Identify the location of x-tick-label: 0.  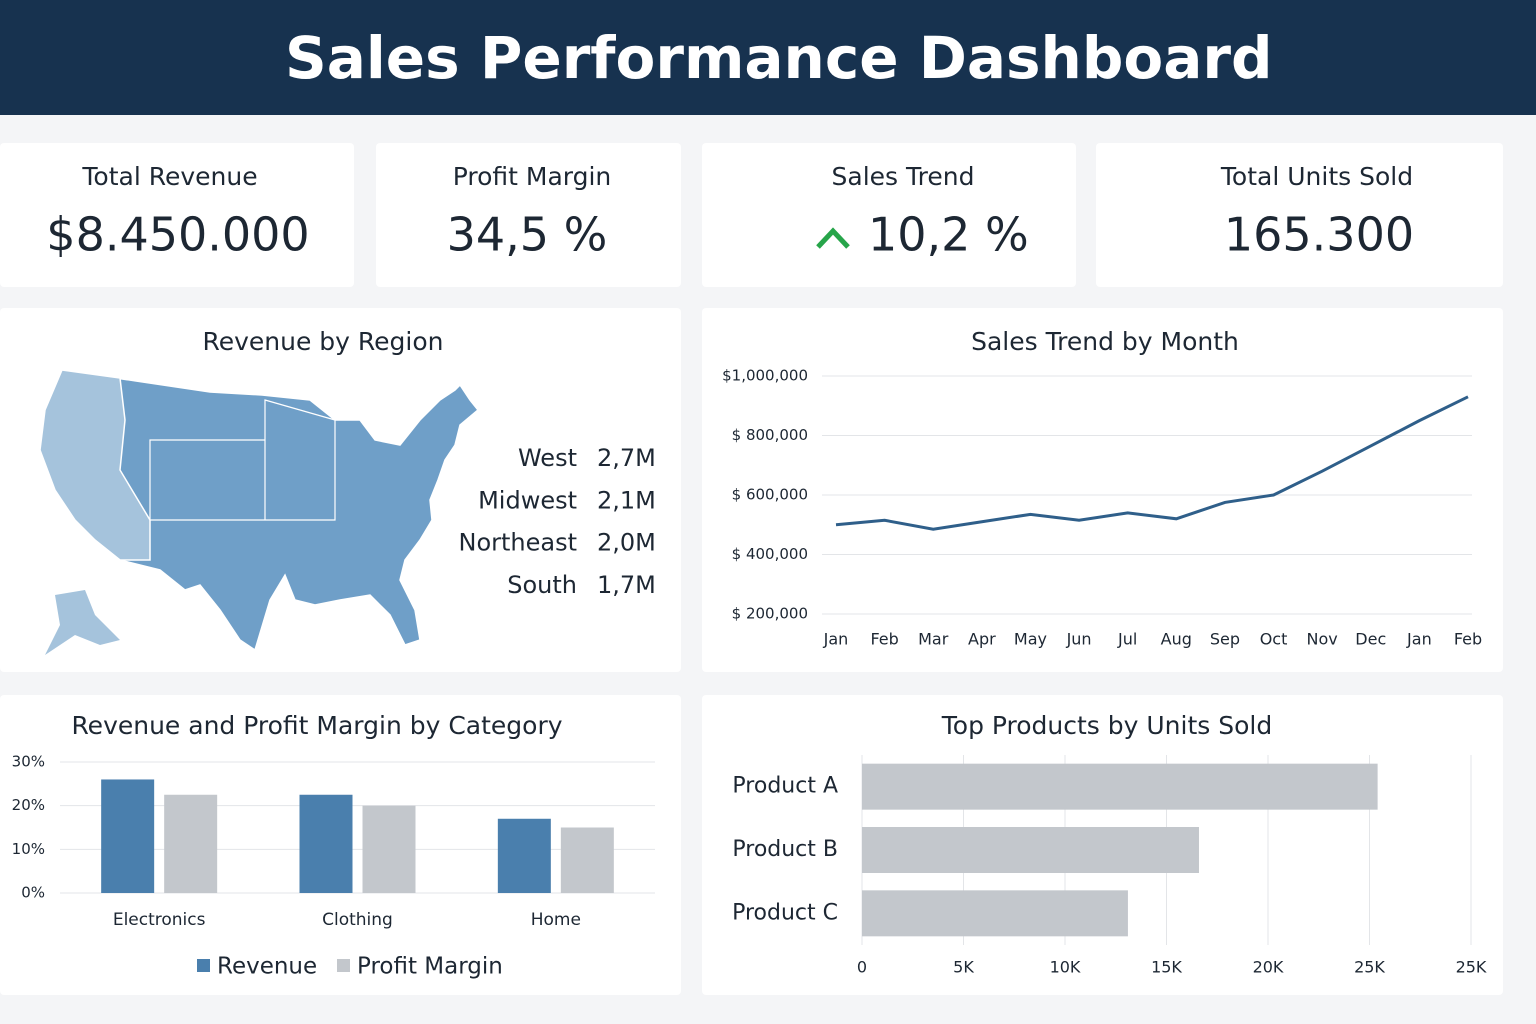
(862, 967).